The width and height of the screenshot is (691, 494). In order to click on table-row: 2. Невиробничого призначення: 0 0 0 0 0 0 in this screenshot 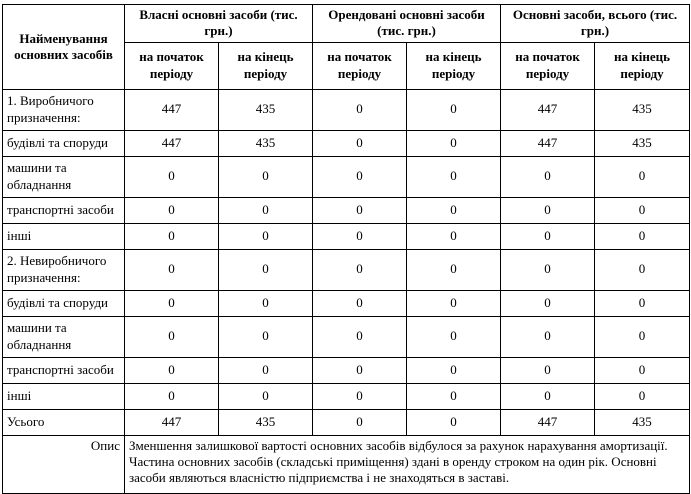, I will do `click(346, 269)`.